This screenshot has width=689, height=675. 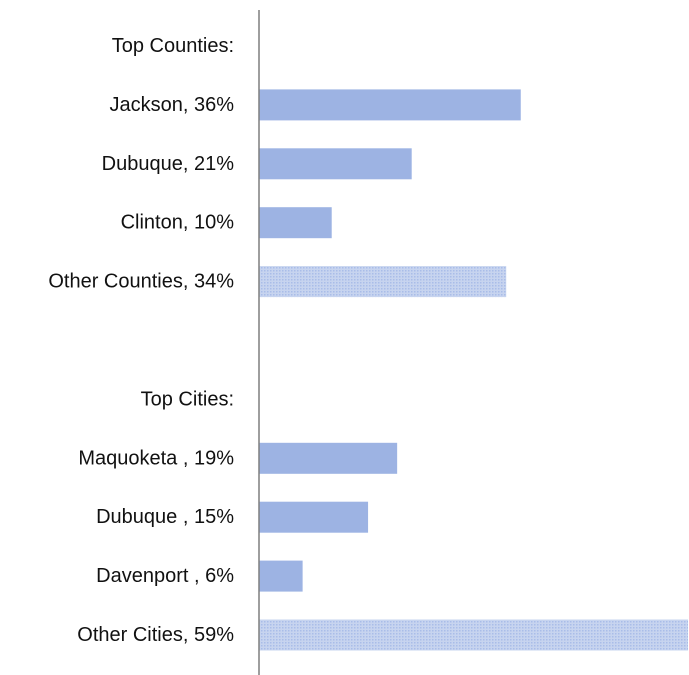 What do you see at coordinates (173, 46) in the screenshot?
I see `category-label: Top Counties:` at bounding box center [173, 46].